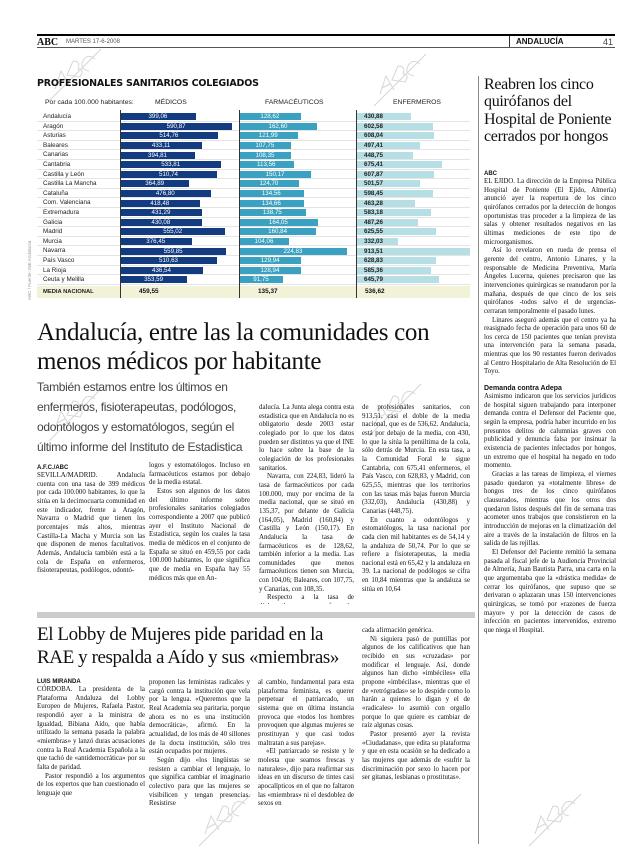 The height and width of the screenshot is (850, 620). Describe the element at coordinates (165, 194) in the screenshot. I see `bar-medicos: 476,80` at that location.